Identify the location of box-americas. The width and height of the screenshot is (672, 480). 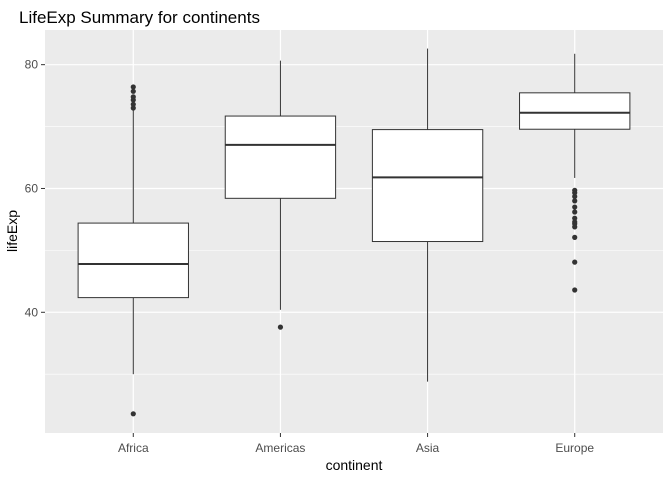
(280, 195).